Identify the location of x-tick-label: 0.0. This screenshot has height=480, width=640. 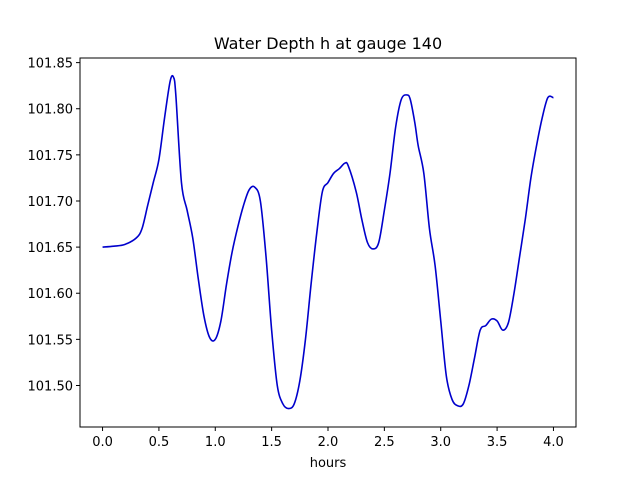
(102, 442).